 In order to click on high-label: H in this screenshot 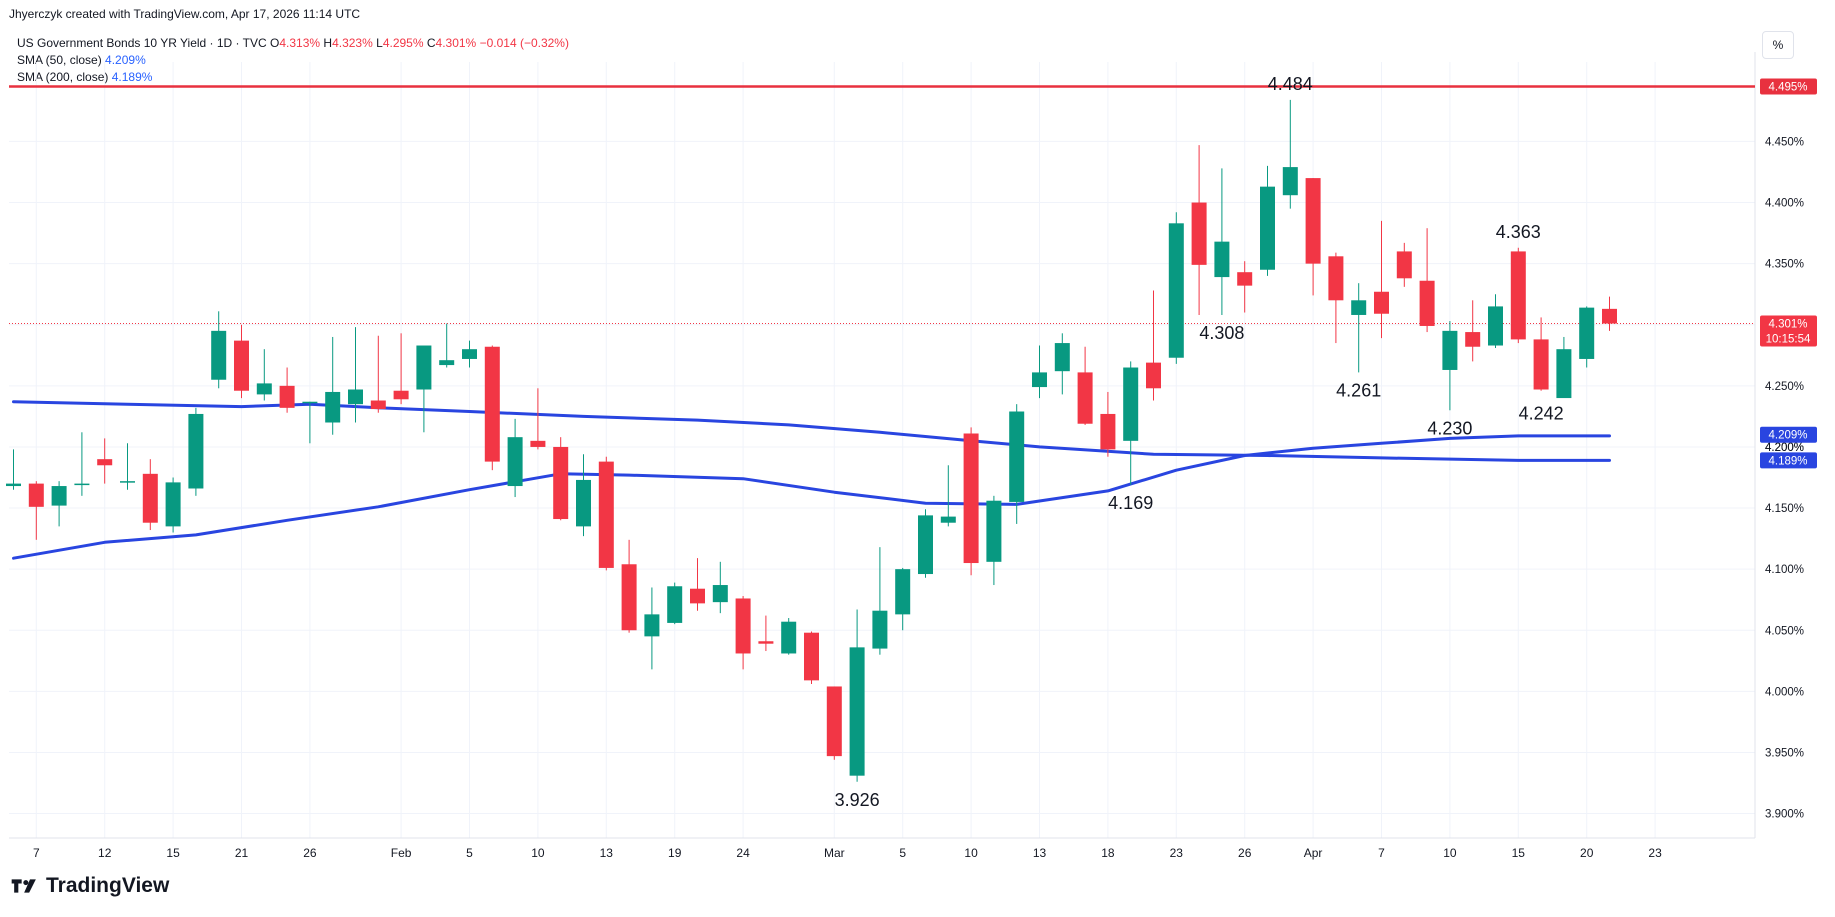, I will do `click(328, 43)`.